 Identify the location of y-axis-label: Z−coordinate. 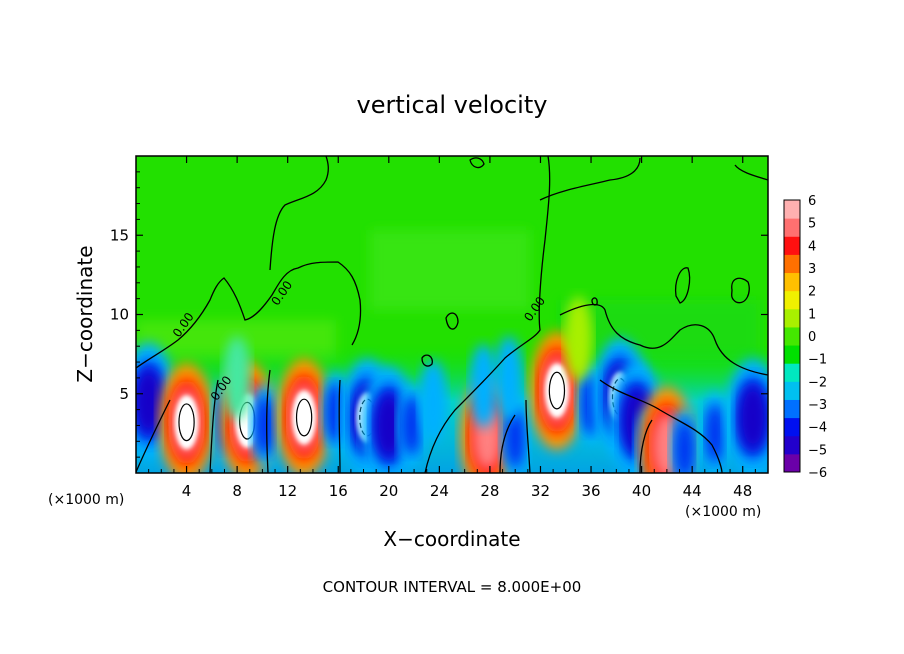
(85, 313).